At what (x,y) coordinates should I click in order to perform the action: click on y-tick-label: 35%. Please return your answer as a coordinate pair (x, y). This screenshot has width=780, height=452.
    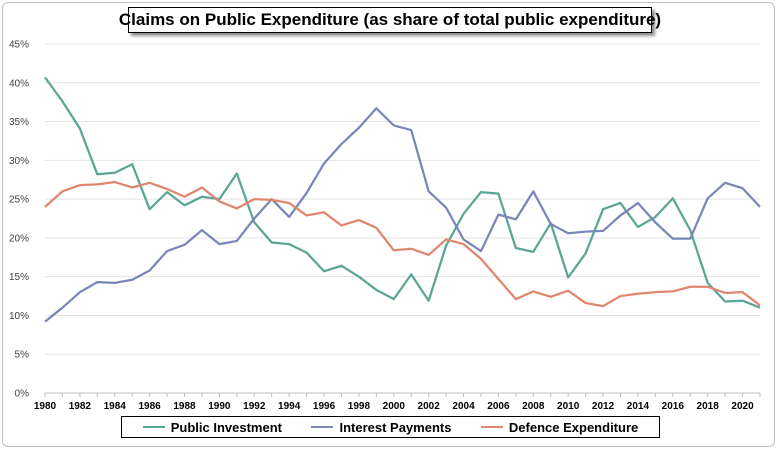
    Looking at the image, I should click on (19, 122).